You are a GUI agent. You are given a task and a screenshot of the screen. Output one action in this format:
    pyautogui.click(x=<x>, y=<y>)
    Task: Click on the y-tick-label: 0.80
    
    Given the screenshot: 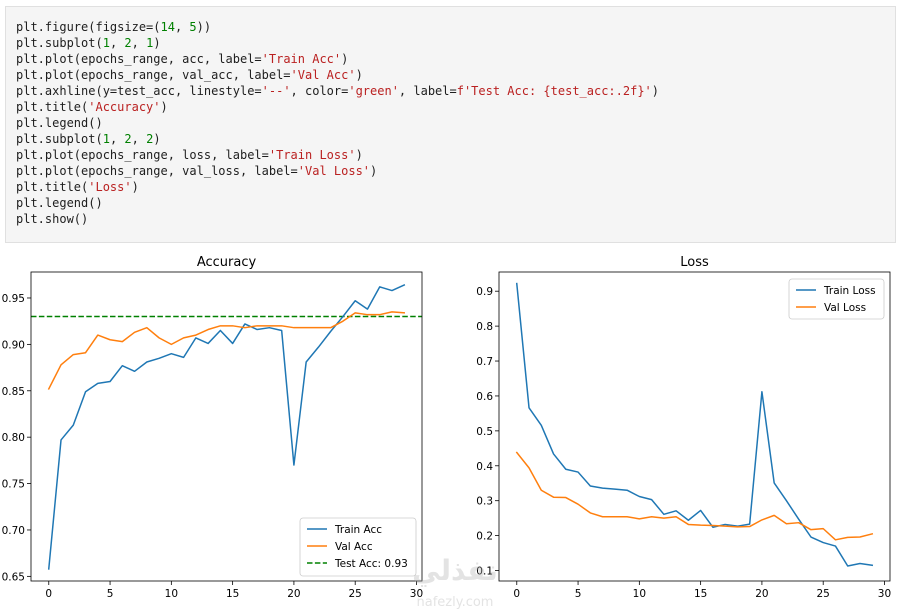 What is the action you would take?
    pyautogui.click(x=13, y=438)
    